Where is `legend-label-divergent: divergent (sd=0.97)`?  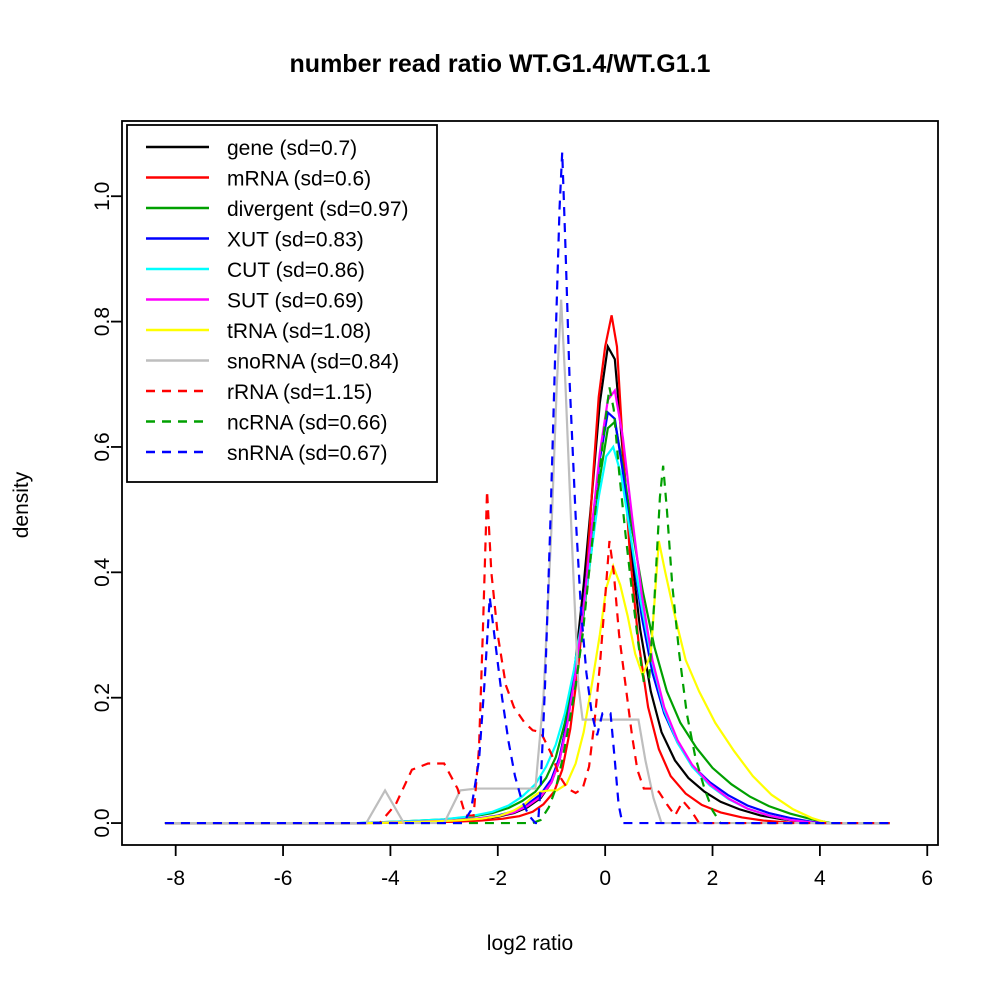 legend-label-divergent: divergent (sd=0.97) is located at coordinates (318, 209).